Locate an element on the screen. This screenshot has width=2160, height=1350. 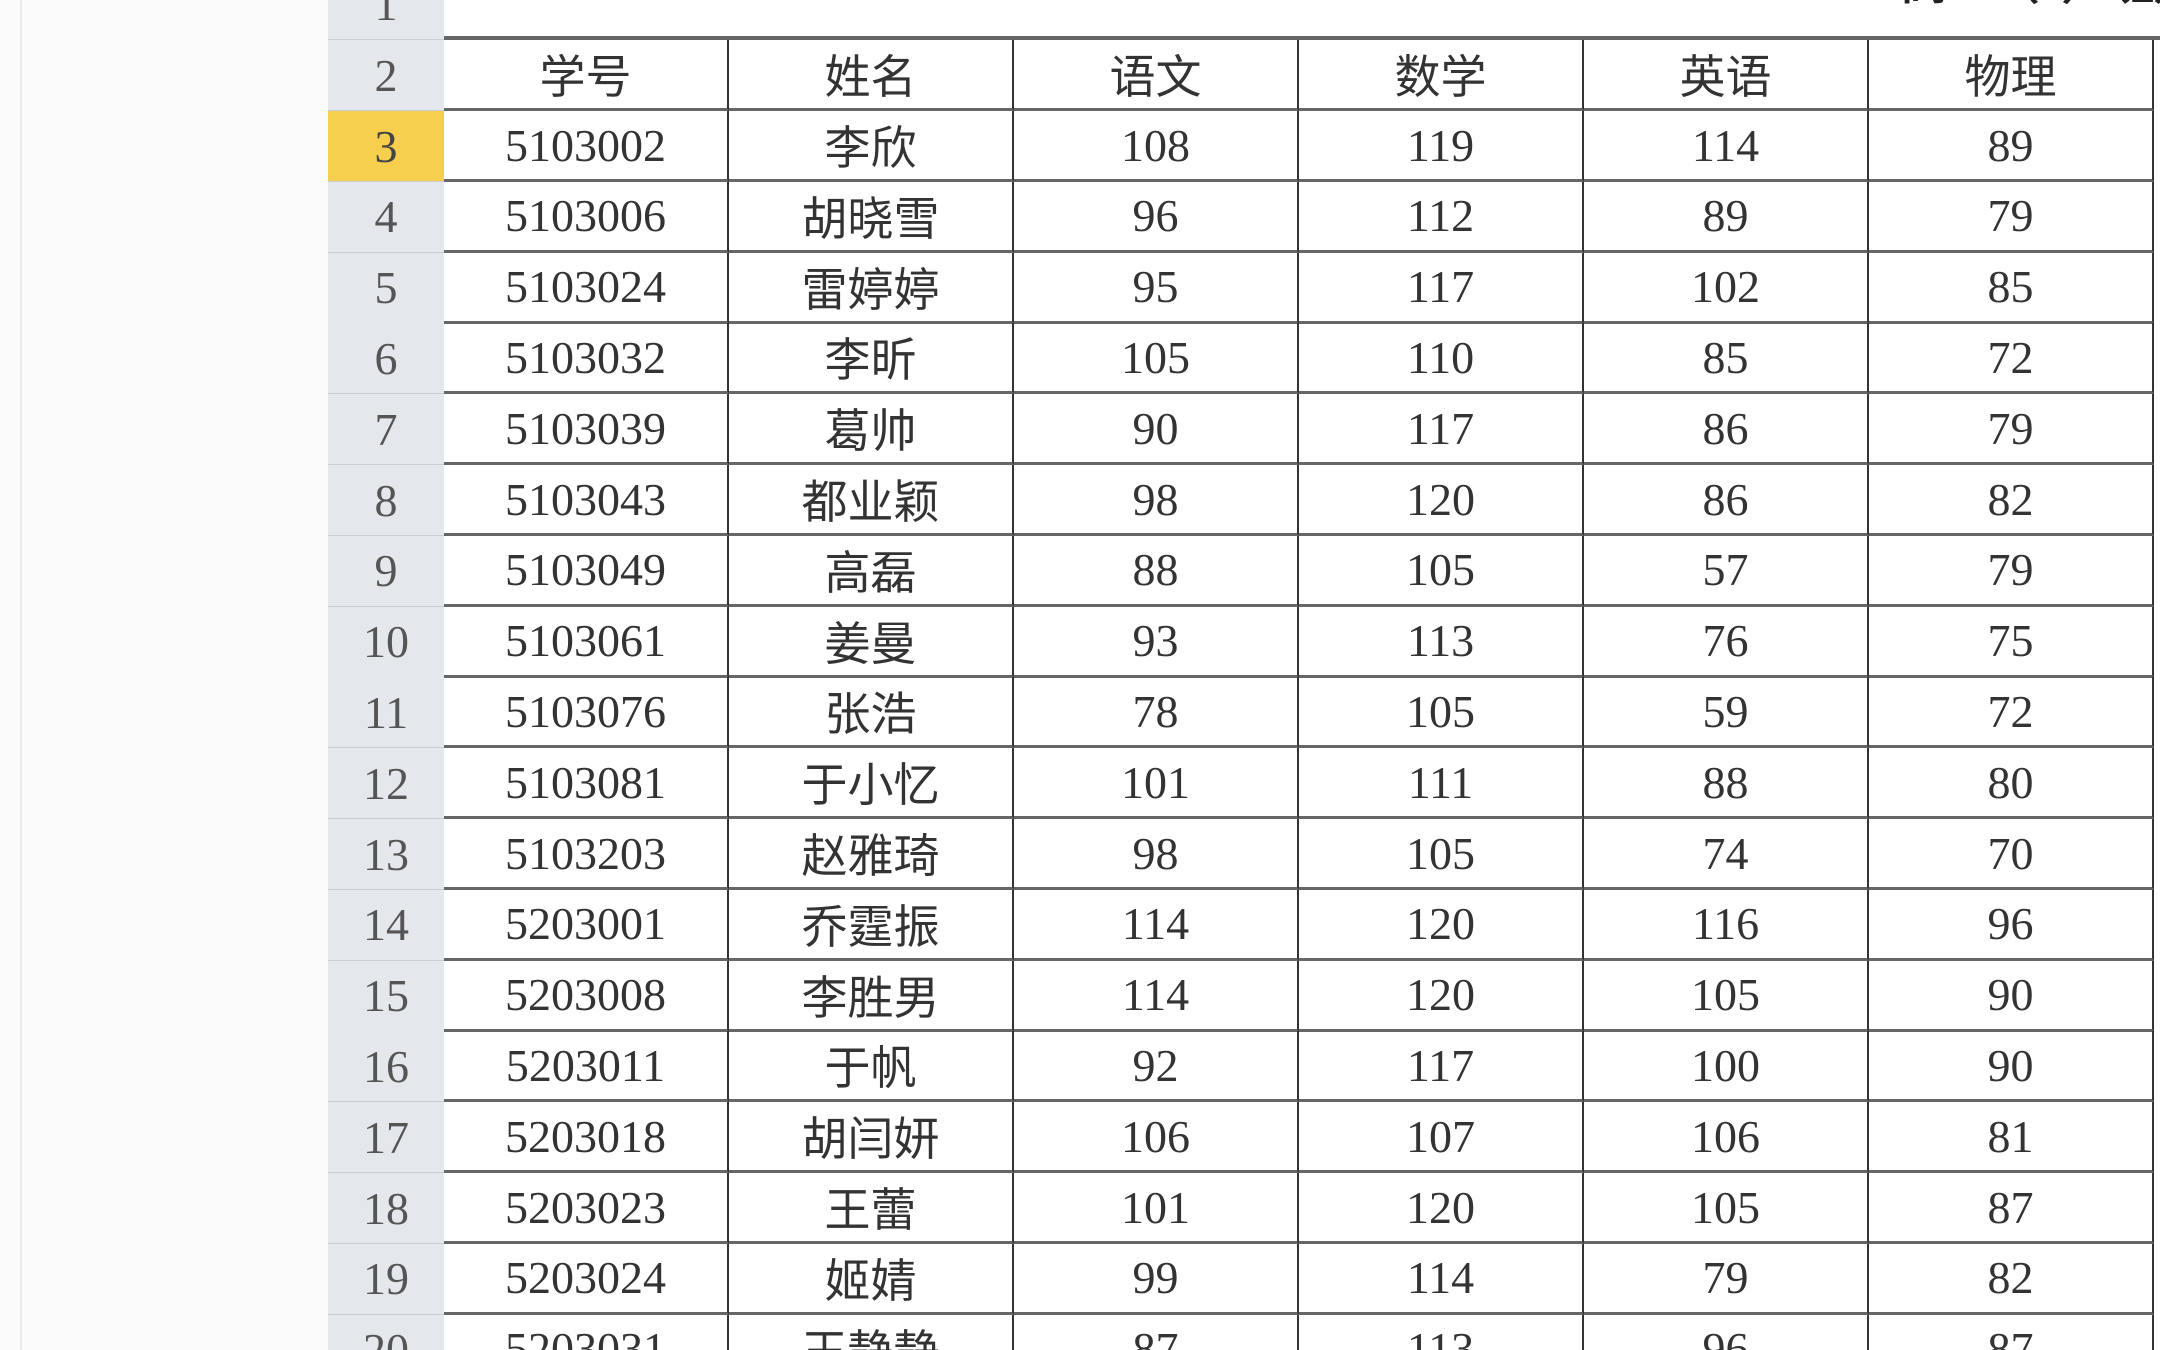
row-header: 11 is located at coordinates (386, 713).